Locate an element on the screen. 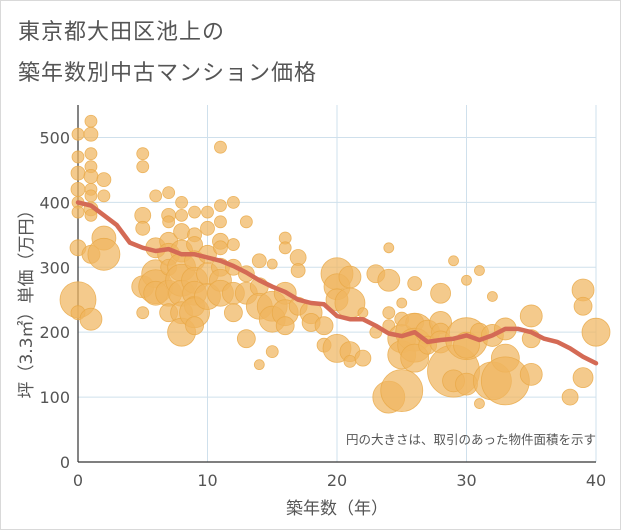 This screenshot has height=530, width=621. y-tick-label: 300 is located at coordinates (54, 267).